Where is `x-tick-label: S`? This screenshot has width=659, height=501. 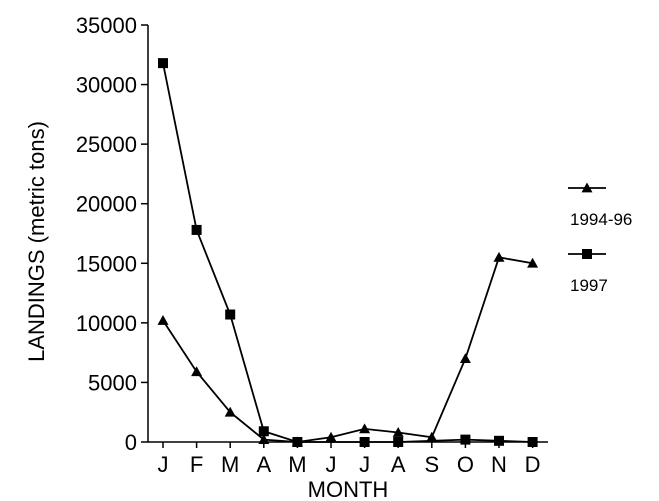 x-tick-label: S is located at coordinates (431, 464).